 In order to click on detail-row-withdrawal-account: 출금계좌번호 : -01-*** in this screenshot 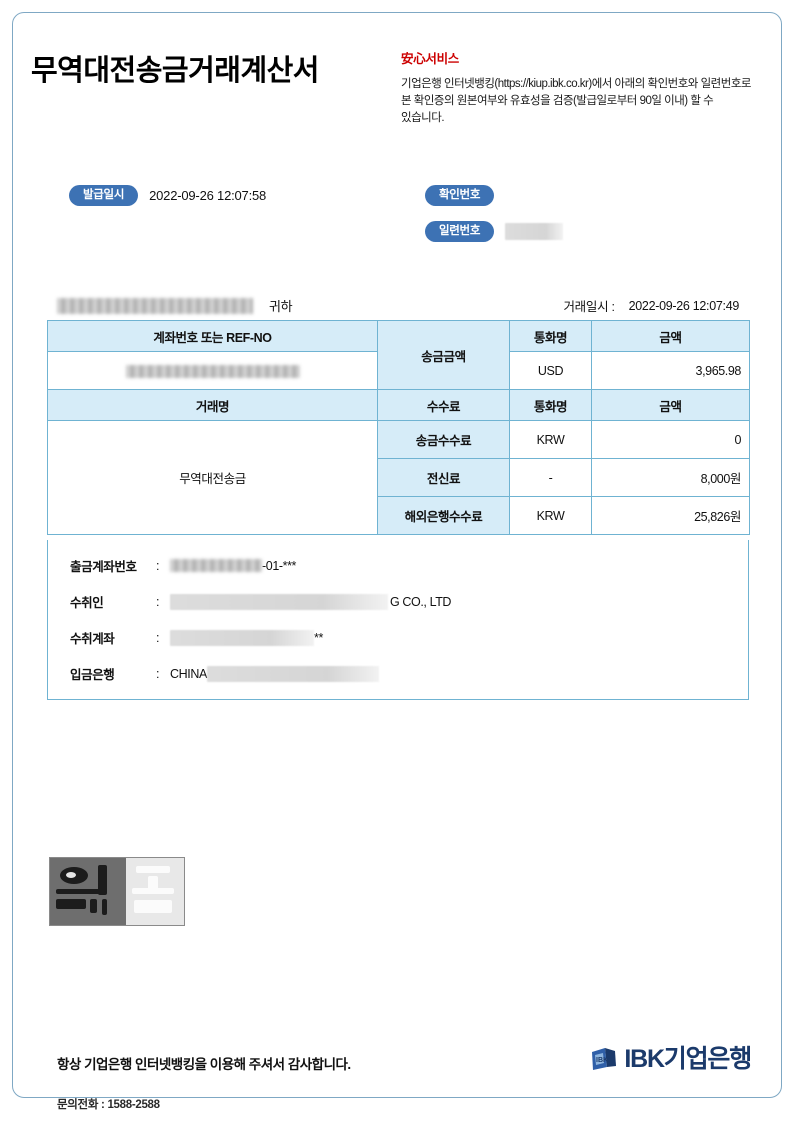, I will do `click(183, 565)`.